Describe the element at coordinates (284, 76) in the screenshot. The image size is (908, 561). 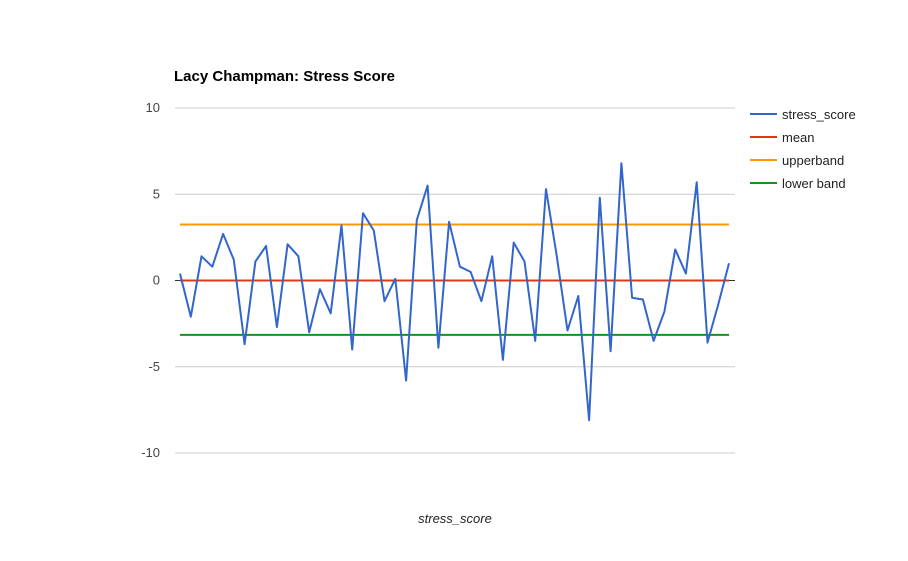
I see `chart-title: Lacy Champman: Stress Score` at that location.